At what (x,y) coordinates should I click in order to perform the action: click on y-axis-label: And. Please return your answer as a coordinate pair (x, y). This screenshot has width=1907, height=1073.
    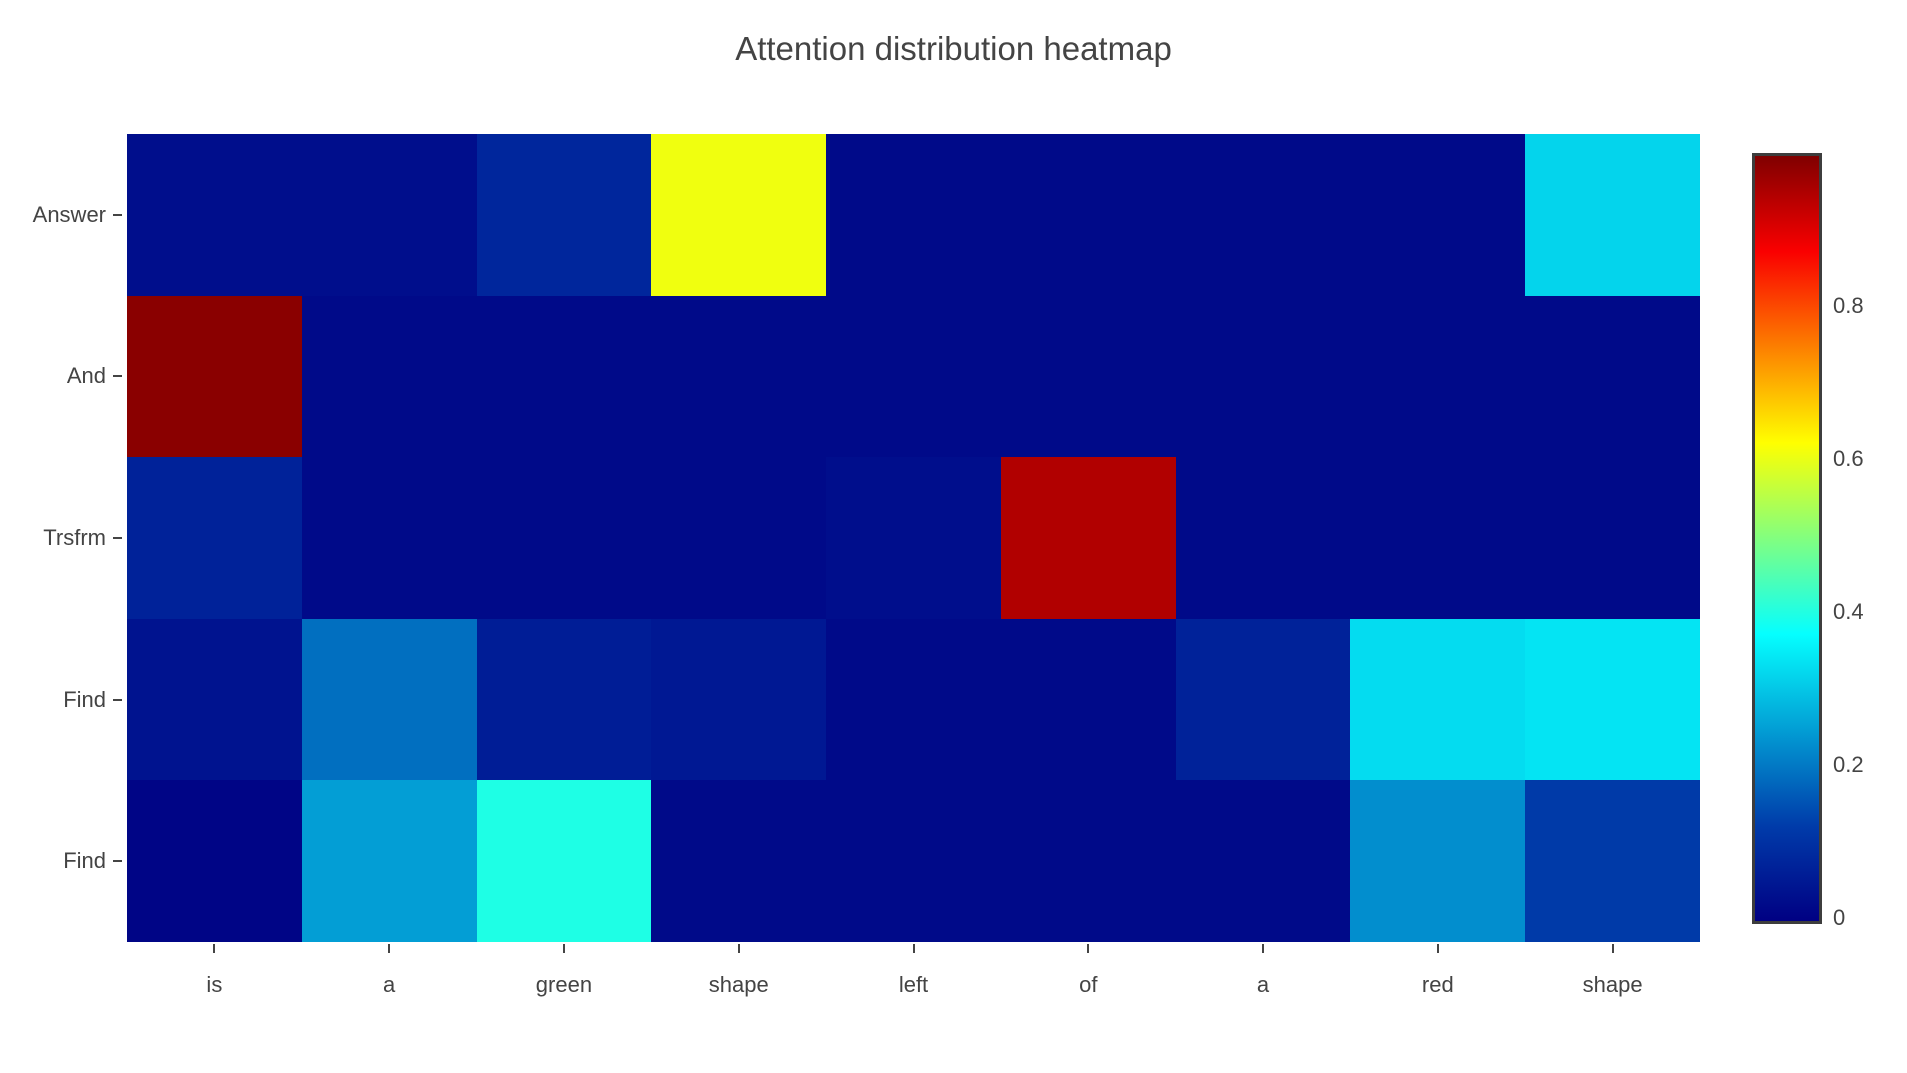
    Looking at the image, I should click on (86, 376).